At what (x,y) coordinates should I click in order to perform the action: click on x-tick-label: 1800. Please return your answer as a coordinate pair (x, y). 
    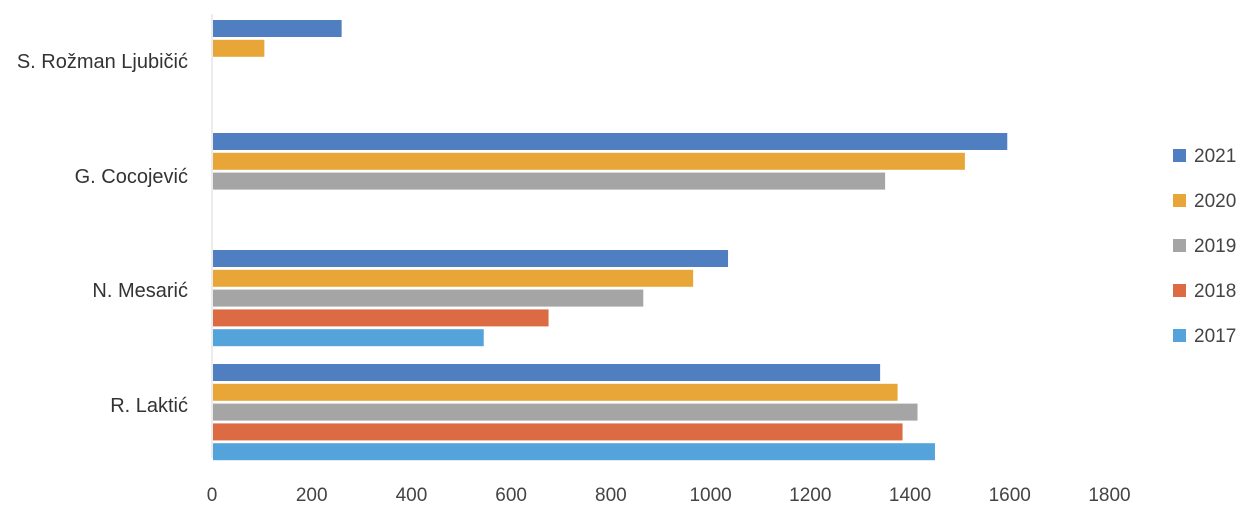
    Looking at the image, I should click on (1109, 495).